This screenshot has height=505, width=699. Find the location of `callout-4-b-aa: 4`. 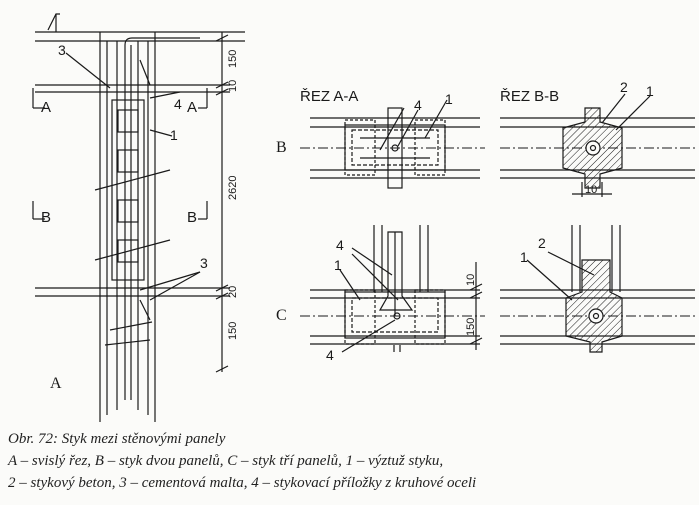

callout-4-b-aa: 4 is located at coordinates (418, 105).